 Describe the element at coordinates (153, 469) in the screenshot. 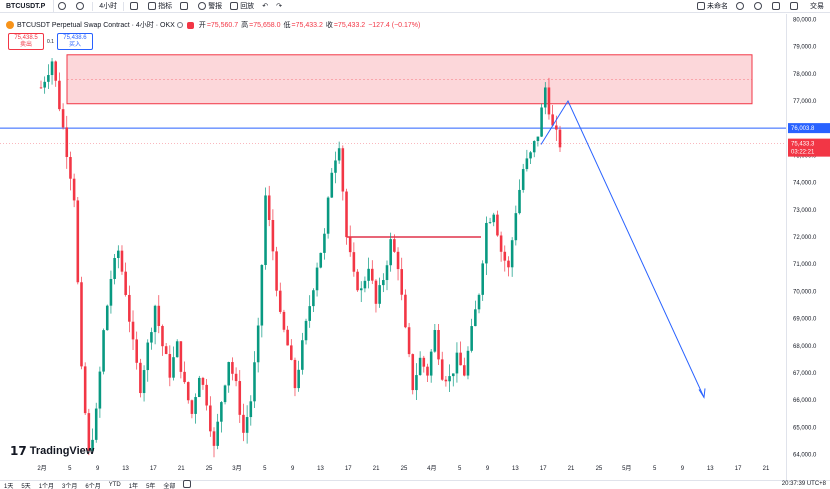

I see `time-tick-label: 17` at that location.